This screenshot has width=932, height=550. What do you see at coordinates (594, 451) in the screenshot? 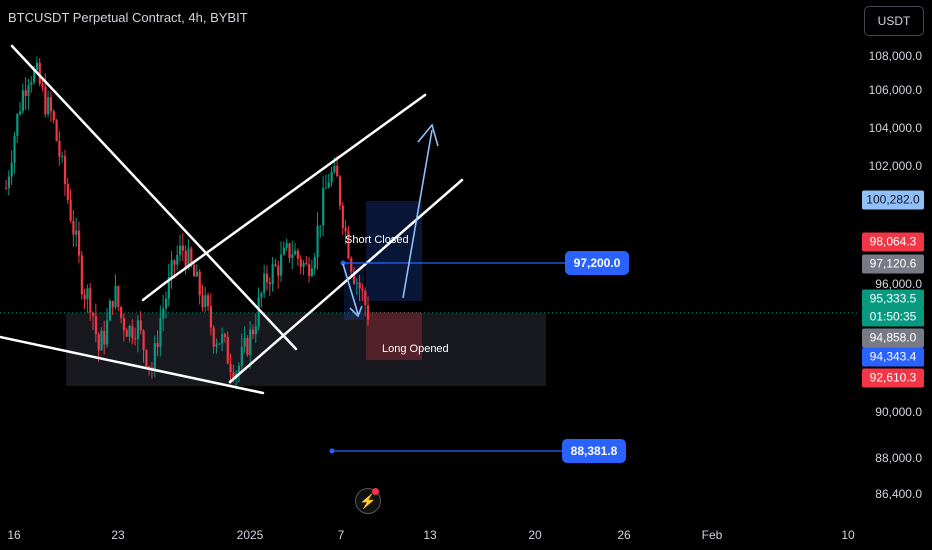
I see `level-callout-lower: 88,381.8` at bounding box center [594, 451].